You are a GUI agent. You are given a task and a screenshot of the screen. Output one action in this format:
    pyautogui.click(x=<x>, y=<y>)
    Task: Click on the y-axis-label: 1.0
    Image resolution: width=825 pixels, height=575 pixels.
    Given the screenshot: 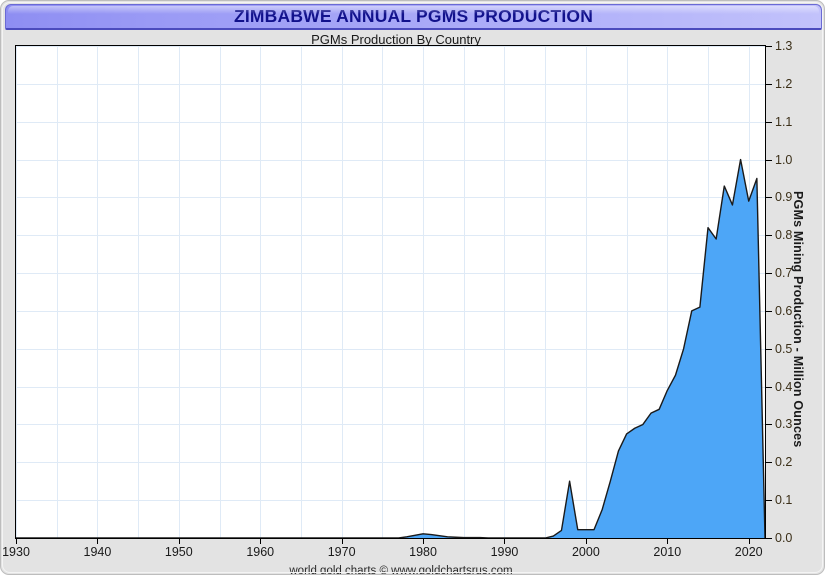 What is the action you would take?
    pyautogui.click(x=784, y=159)
    